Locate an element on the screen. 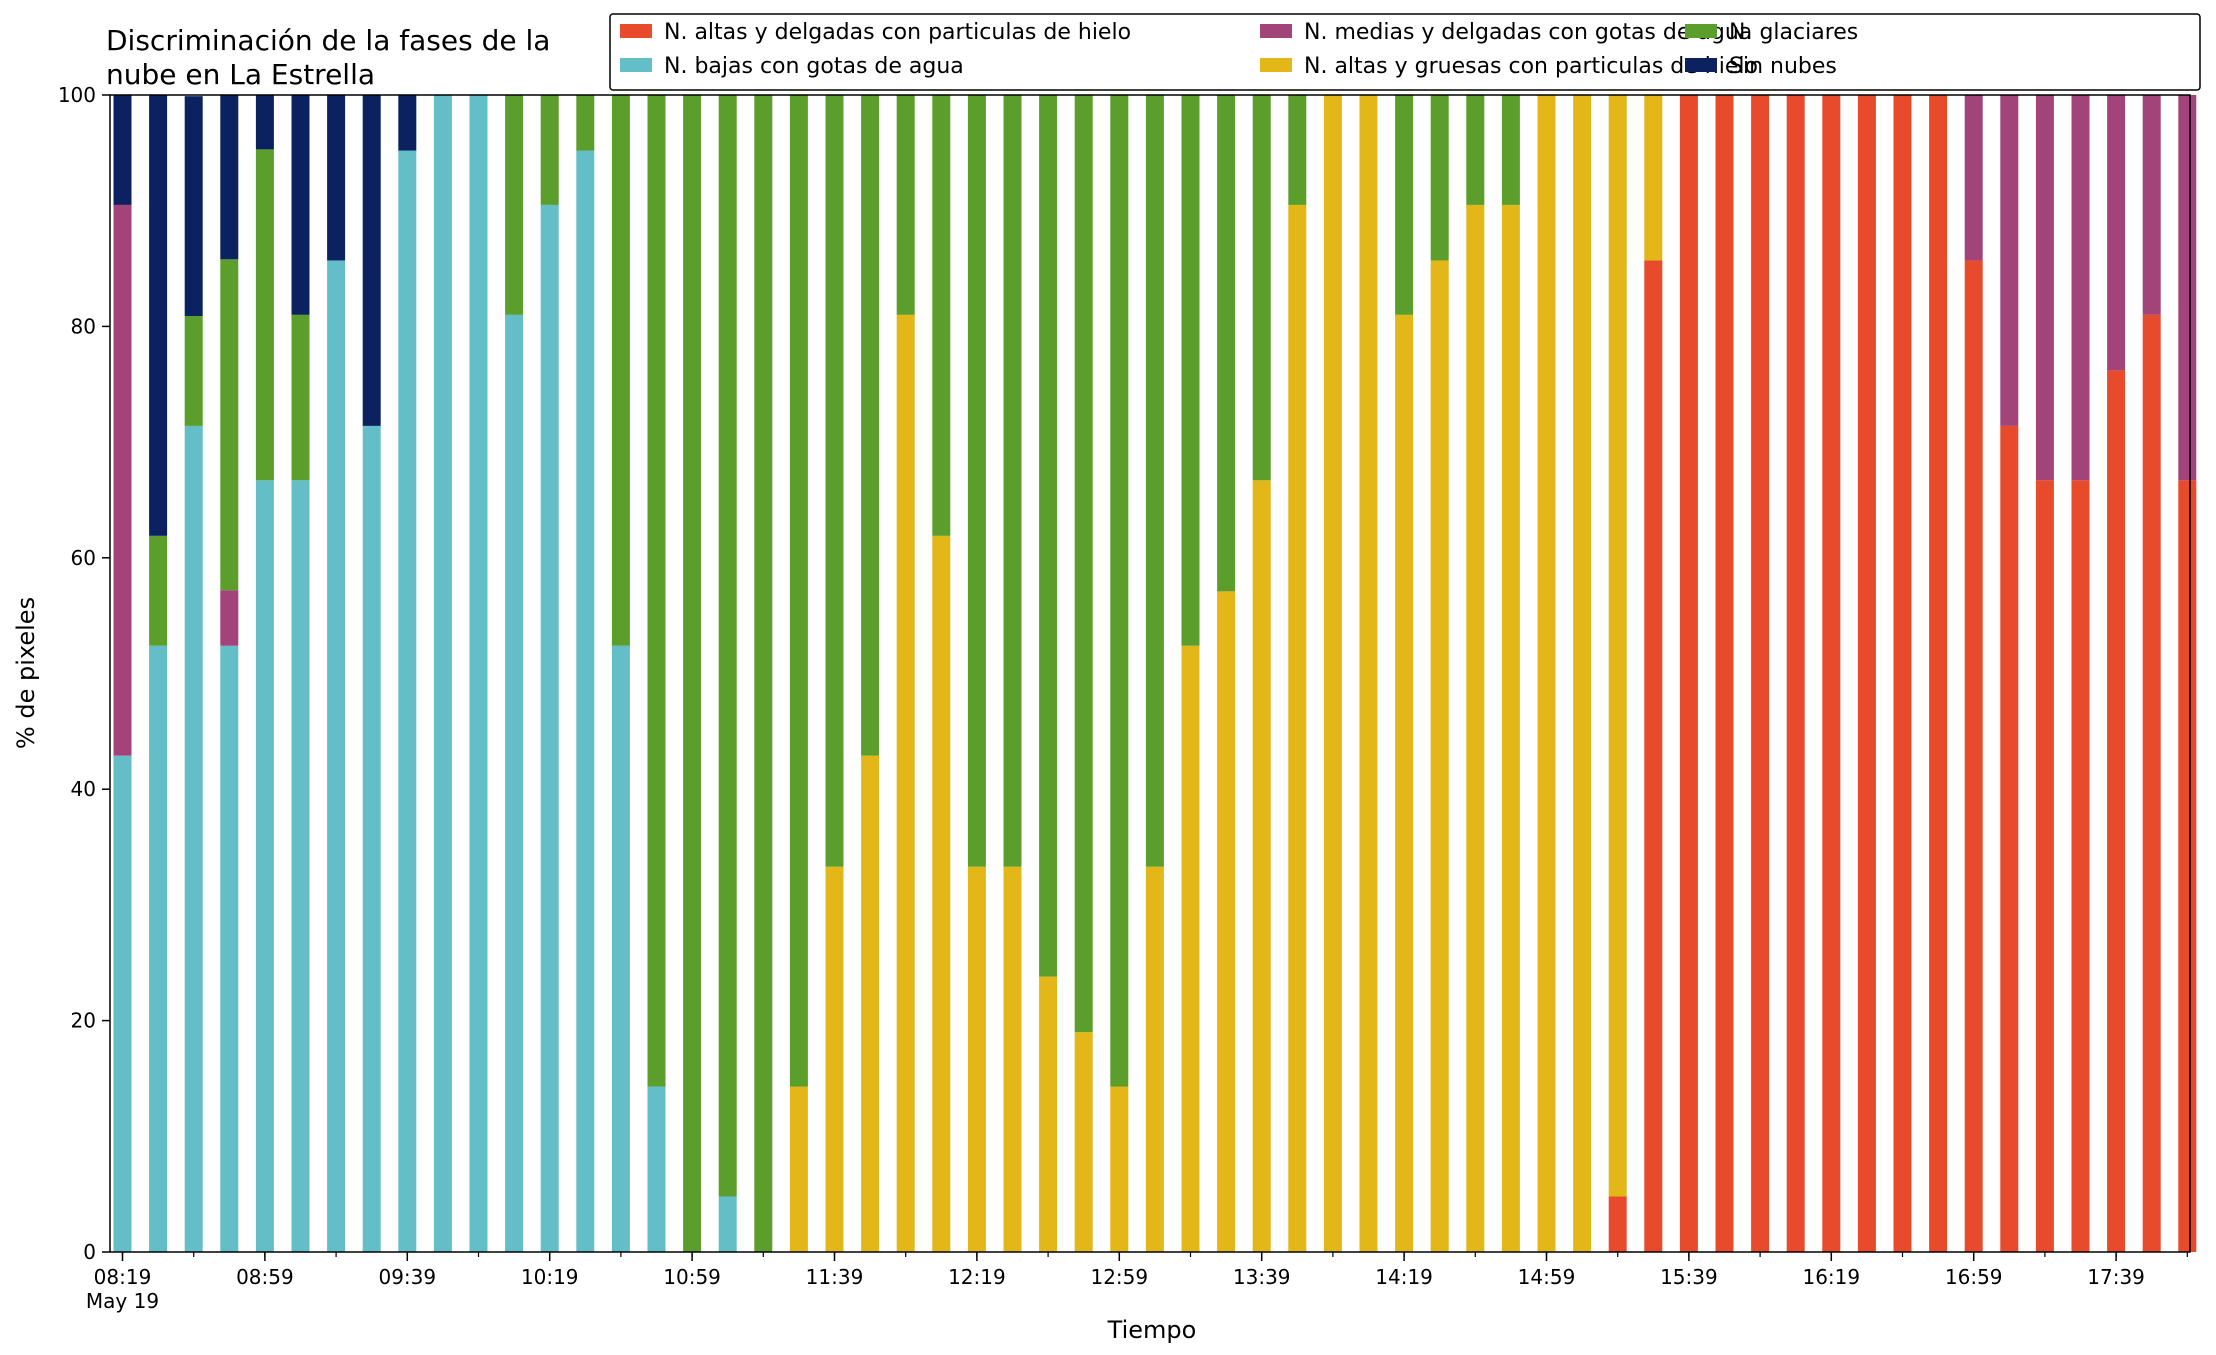 Image resolution: width=2216 pixels, height=1355 pixels. x-tick-sublabel: May 19 is located at coordinates (122, 1301).